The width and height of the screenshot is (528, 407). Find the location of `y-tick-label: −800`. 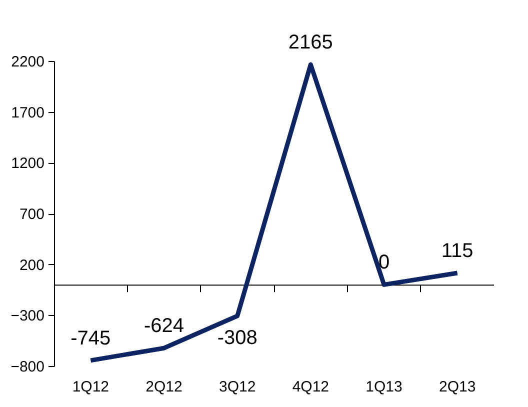

y-tick-label: −800 is located at coordinates (27, 367).